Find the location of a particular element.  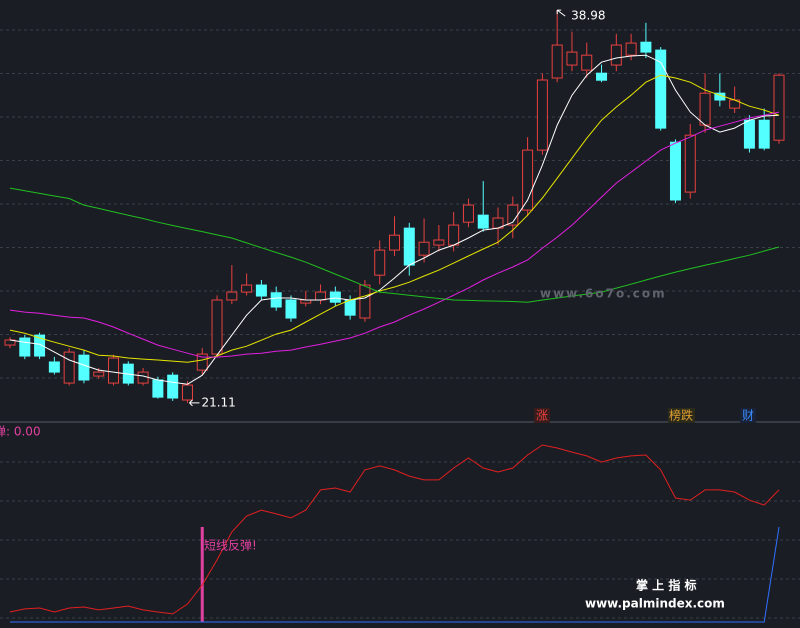

watermark: www.6o7o.com is located at coordinates (603, 294).